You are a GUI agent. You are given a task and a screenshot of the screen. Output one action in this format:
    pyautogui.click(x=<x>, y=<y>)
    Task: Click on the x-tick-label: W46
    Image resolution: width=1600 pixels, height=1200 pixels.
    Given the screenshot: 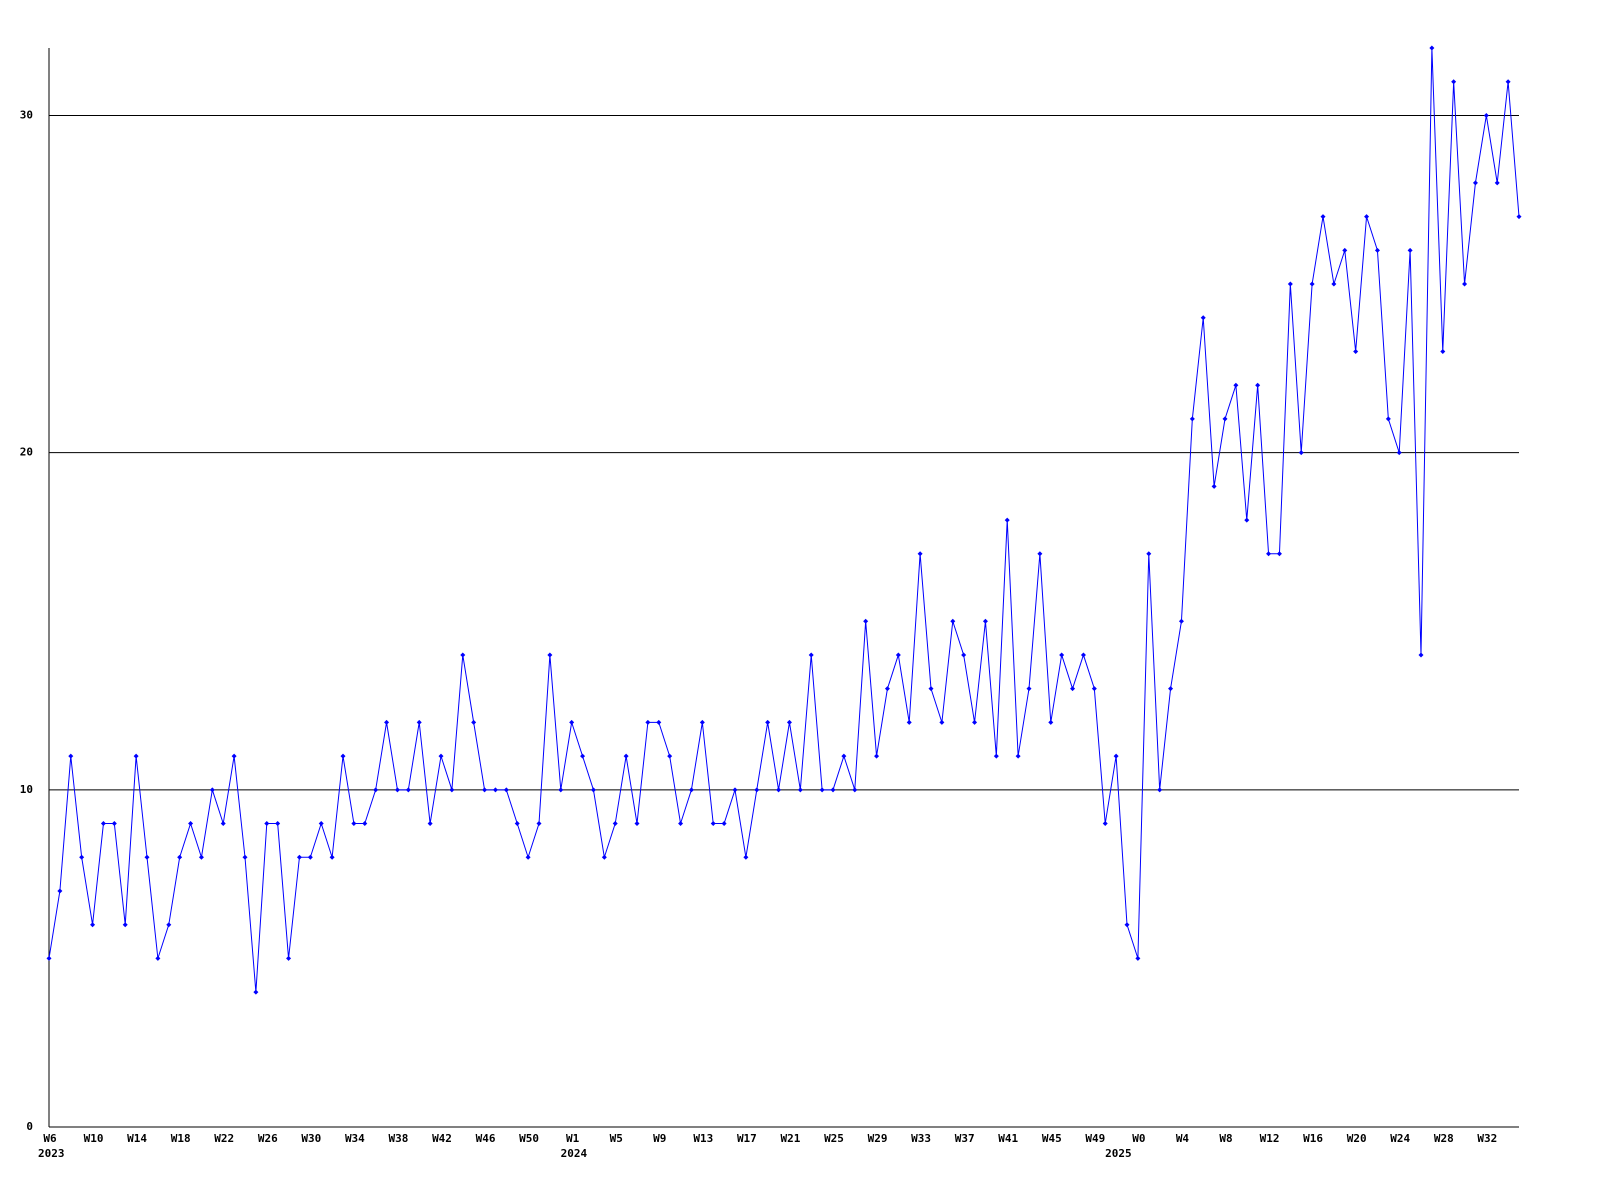 What is the action you would take?
    pyautogui.click(x=486, y=1138)
    